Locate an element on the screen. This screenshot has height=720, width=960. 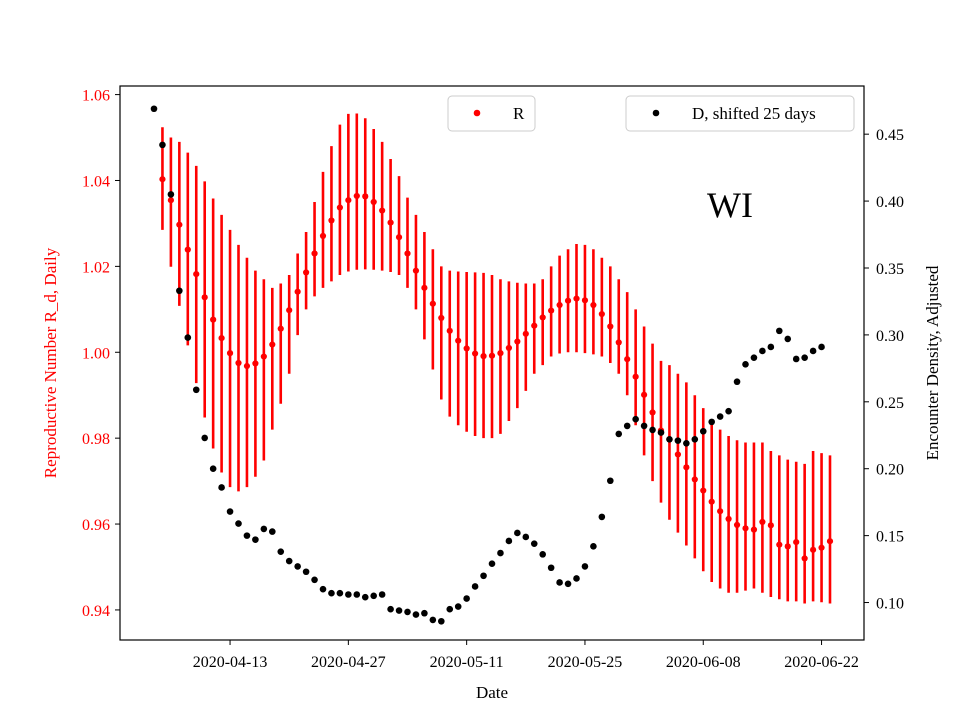
x-tick-label: 2020-04-27 is located at coordinates (348, 662).